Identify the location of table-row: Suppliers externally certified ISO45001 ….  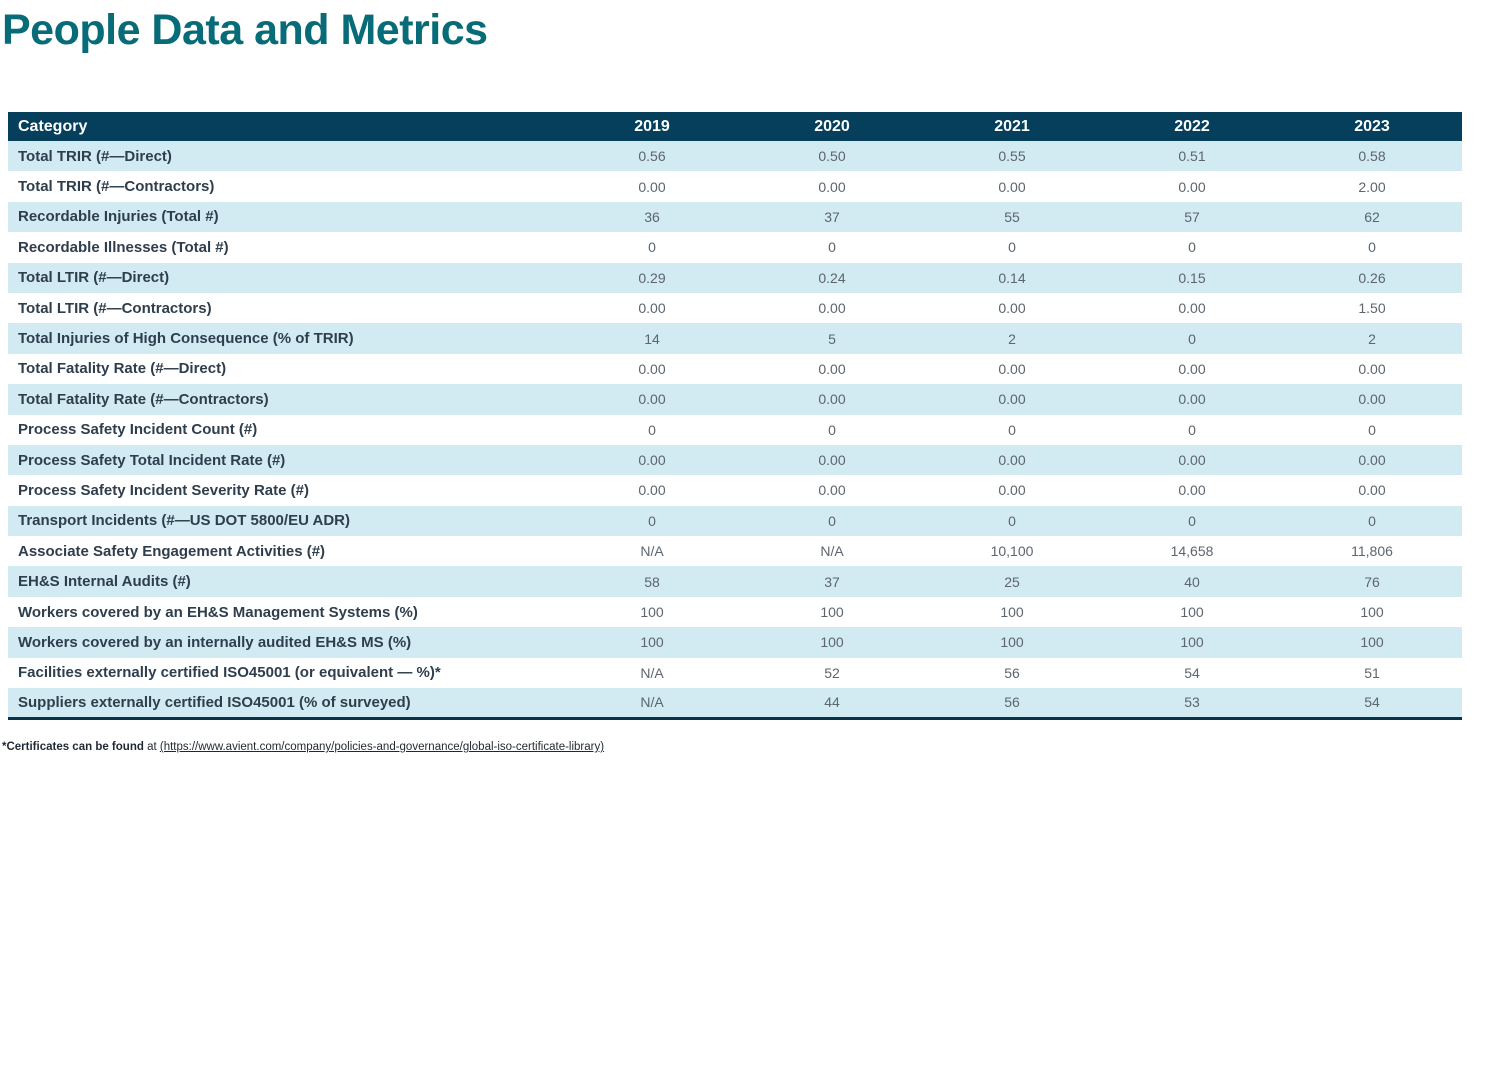
(735, 703).